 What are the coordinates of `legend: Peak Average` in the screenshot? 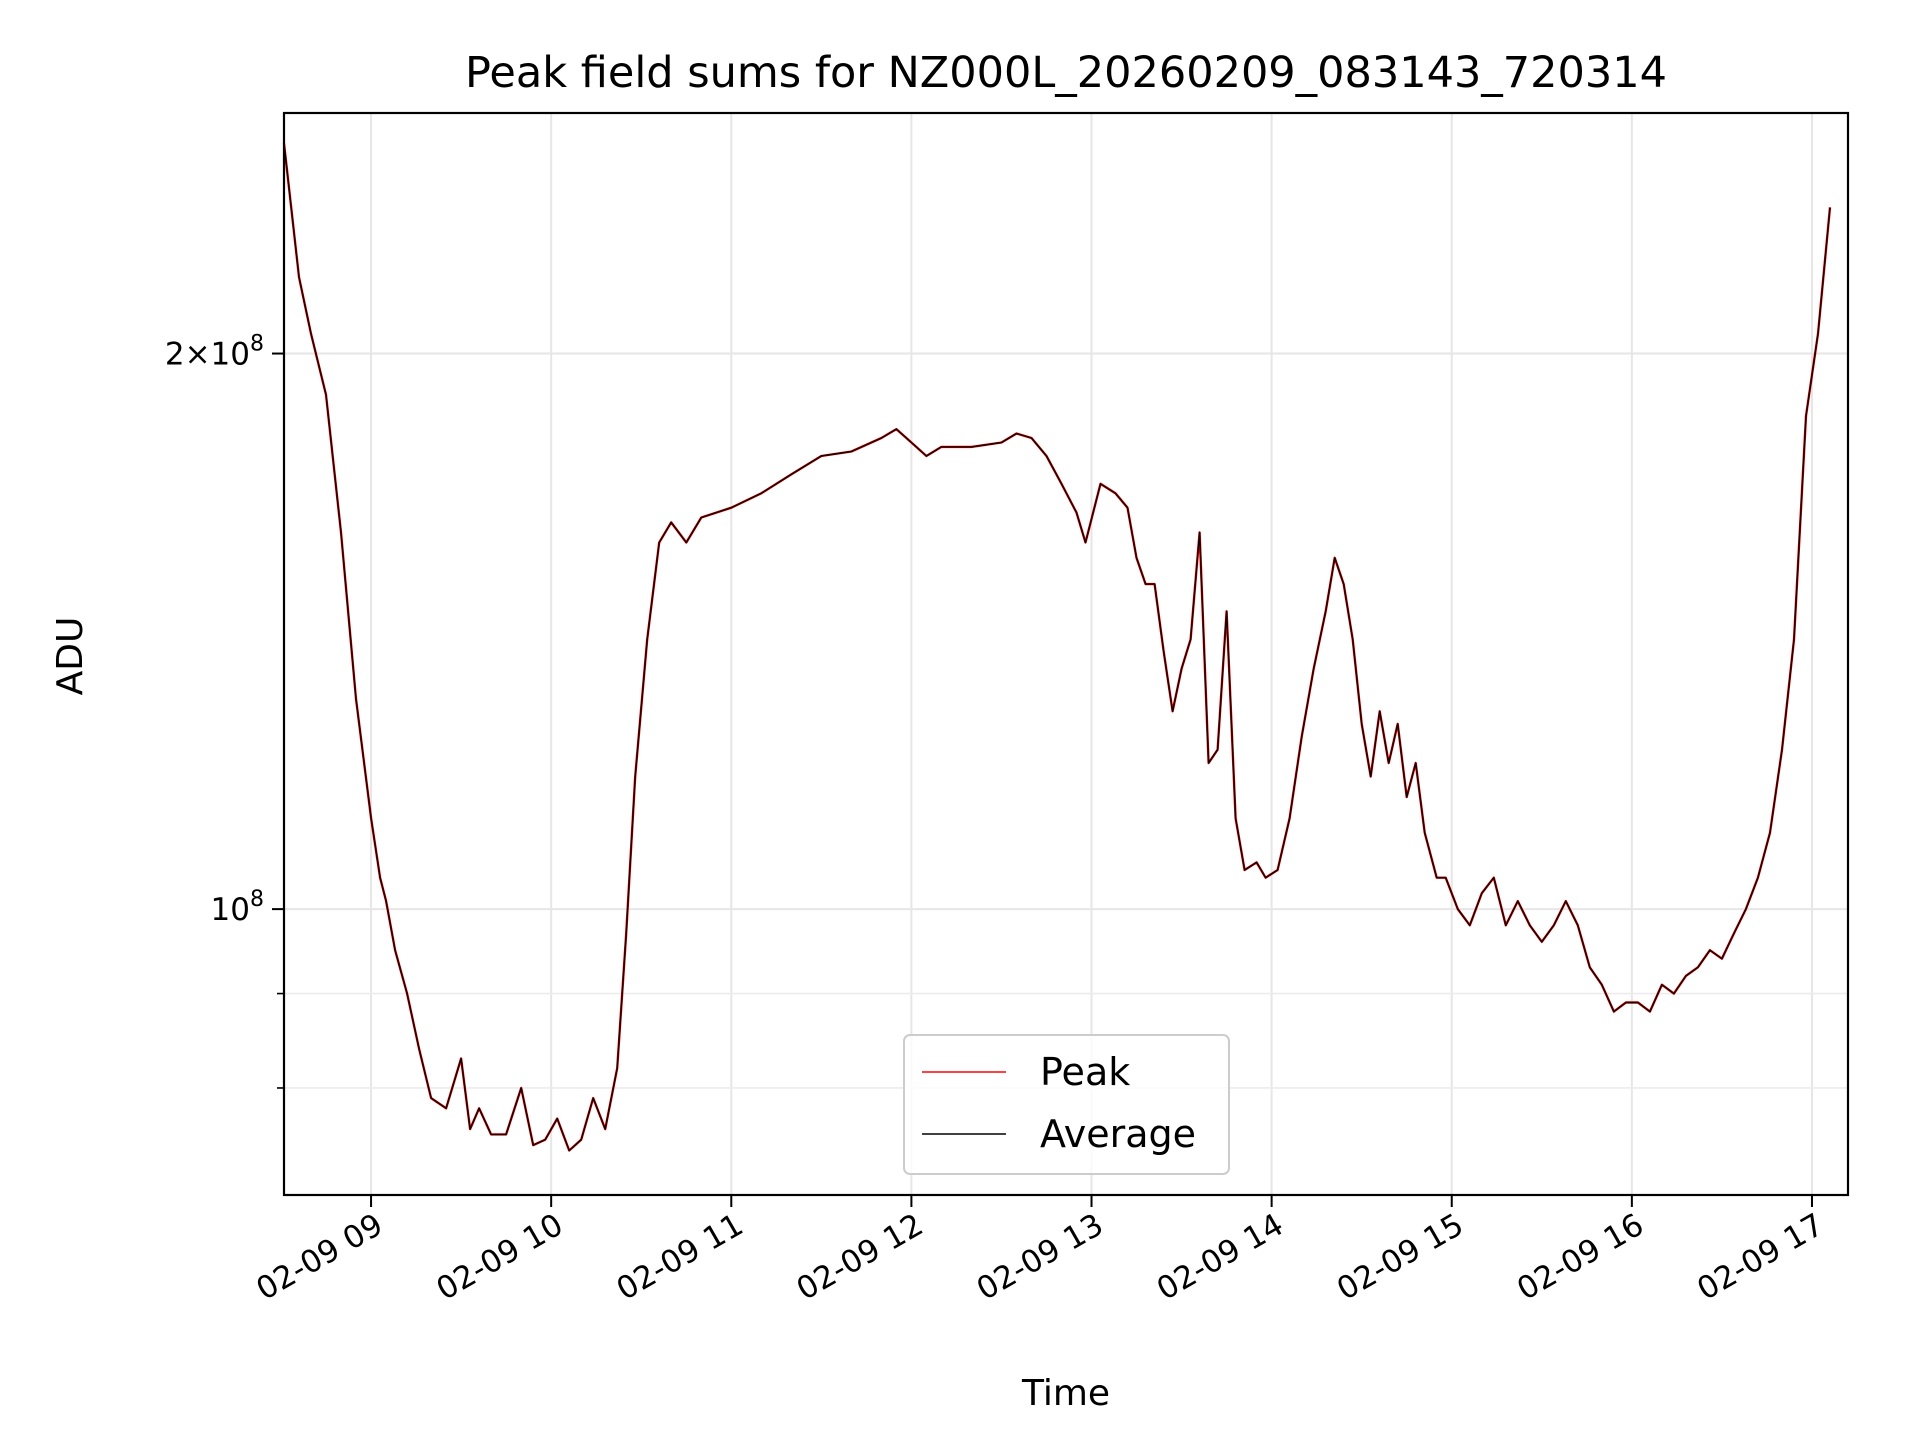 It's located at (1066, 1104).